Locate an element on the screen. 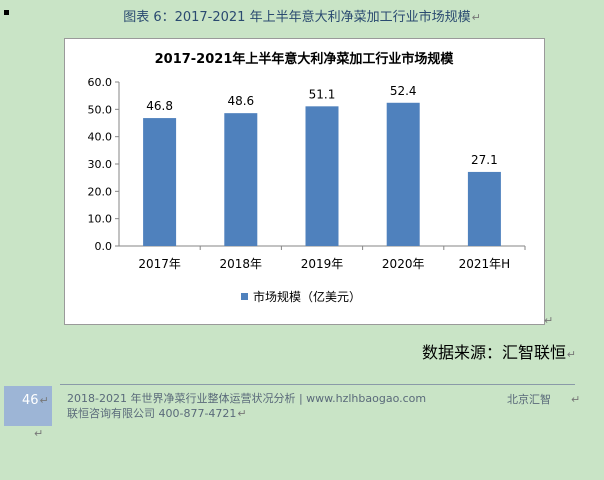 Image resolution: width=604 pixels, height=480 pixels. footer-company: 北京汇智 is located at coordinates (529, 399).